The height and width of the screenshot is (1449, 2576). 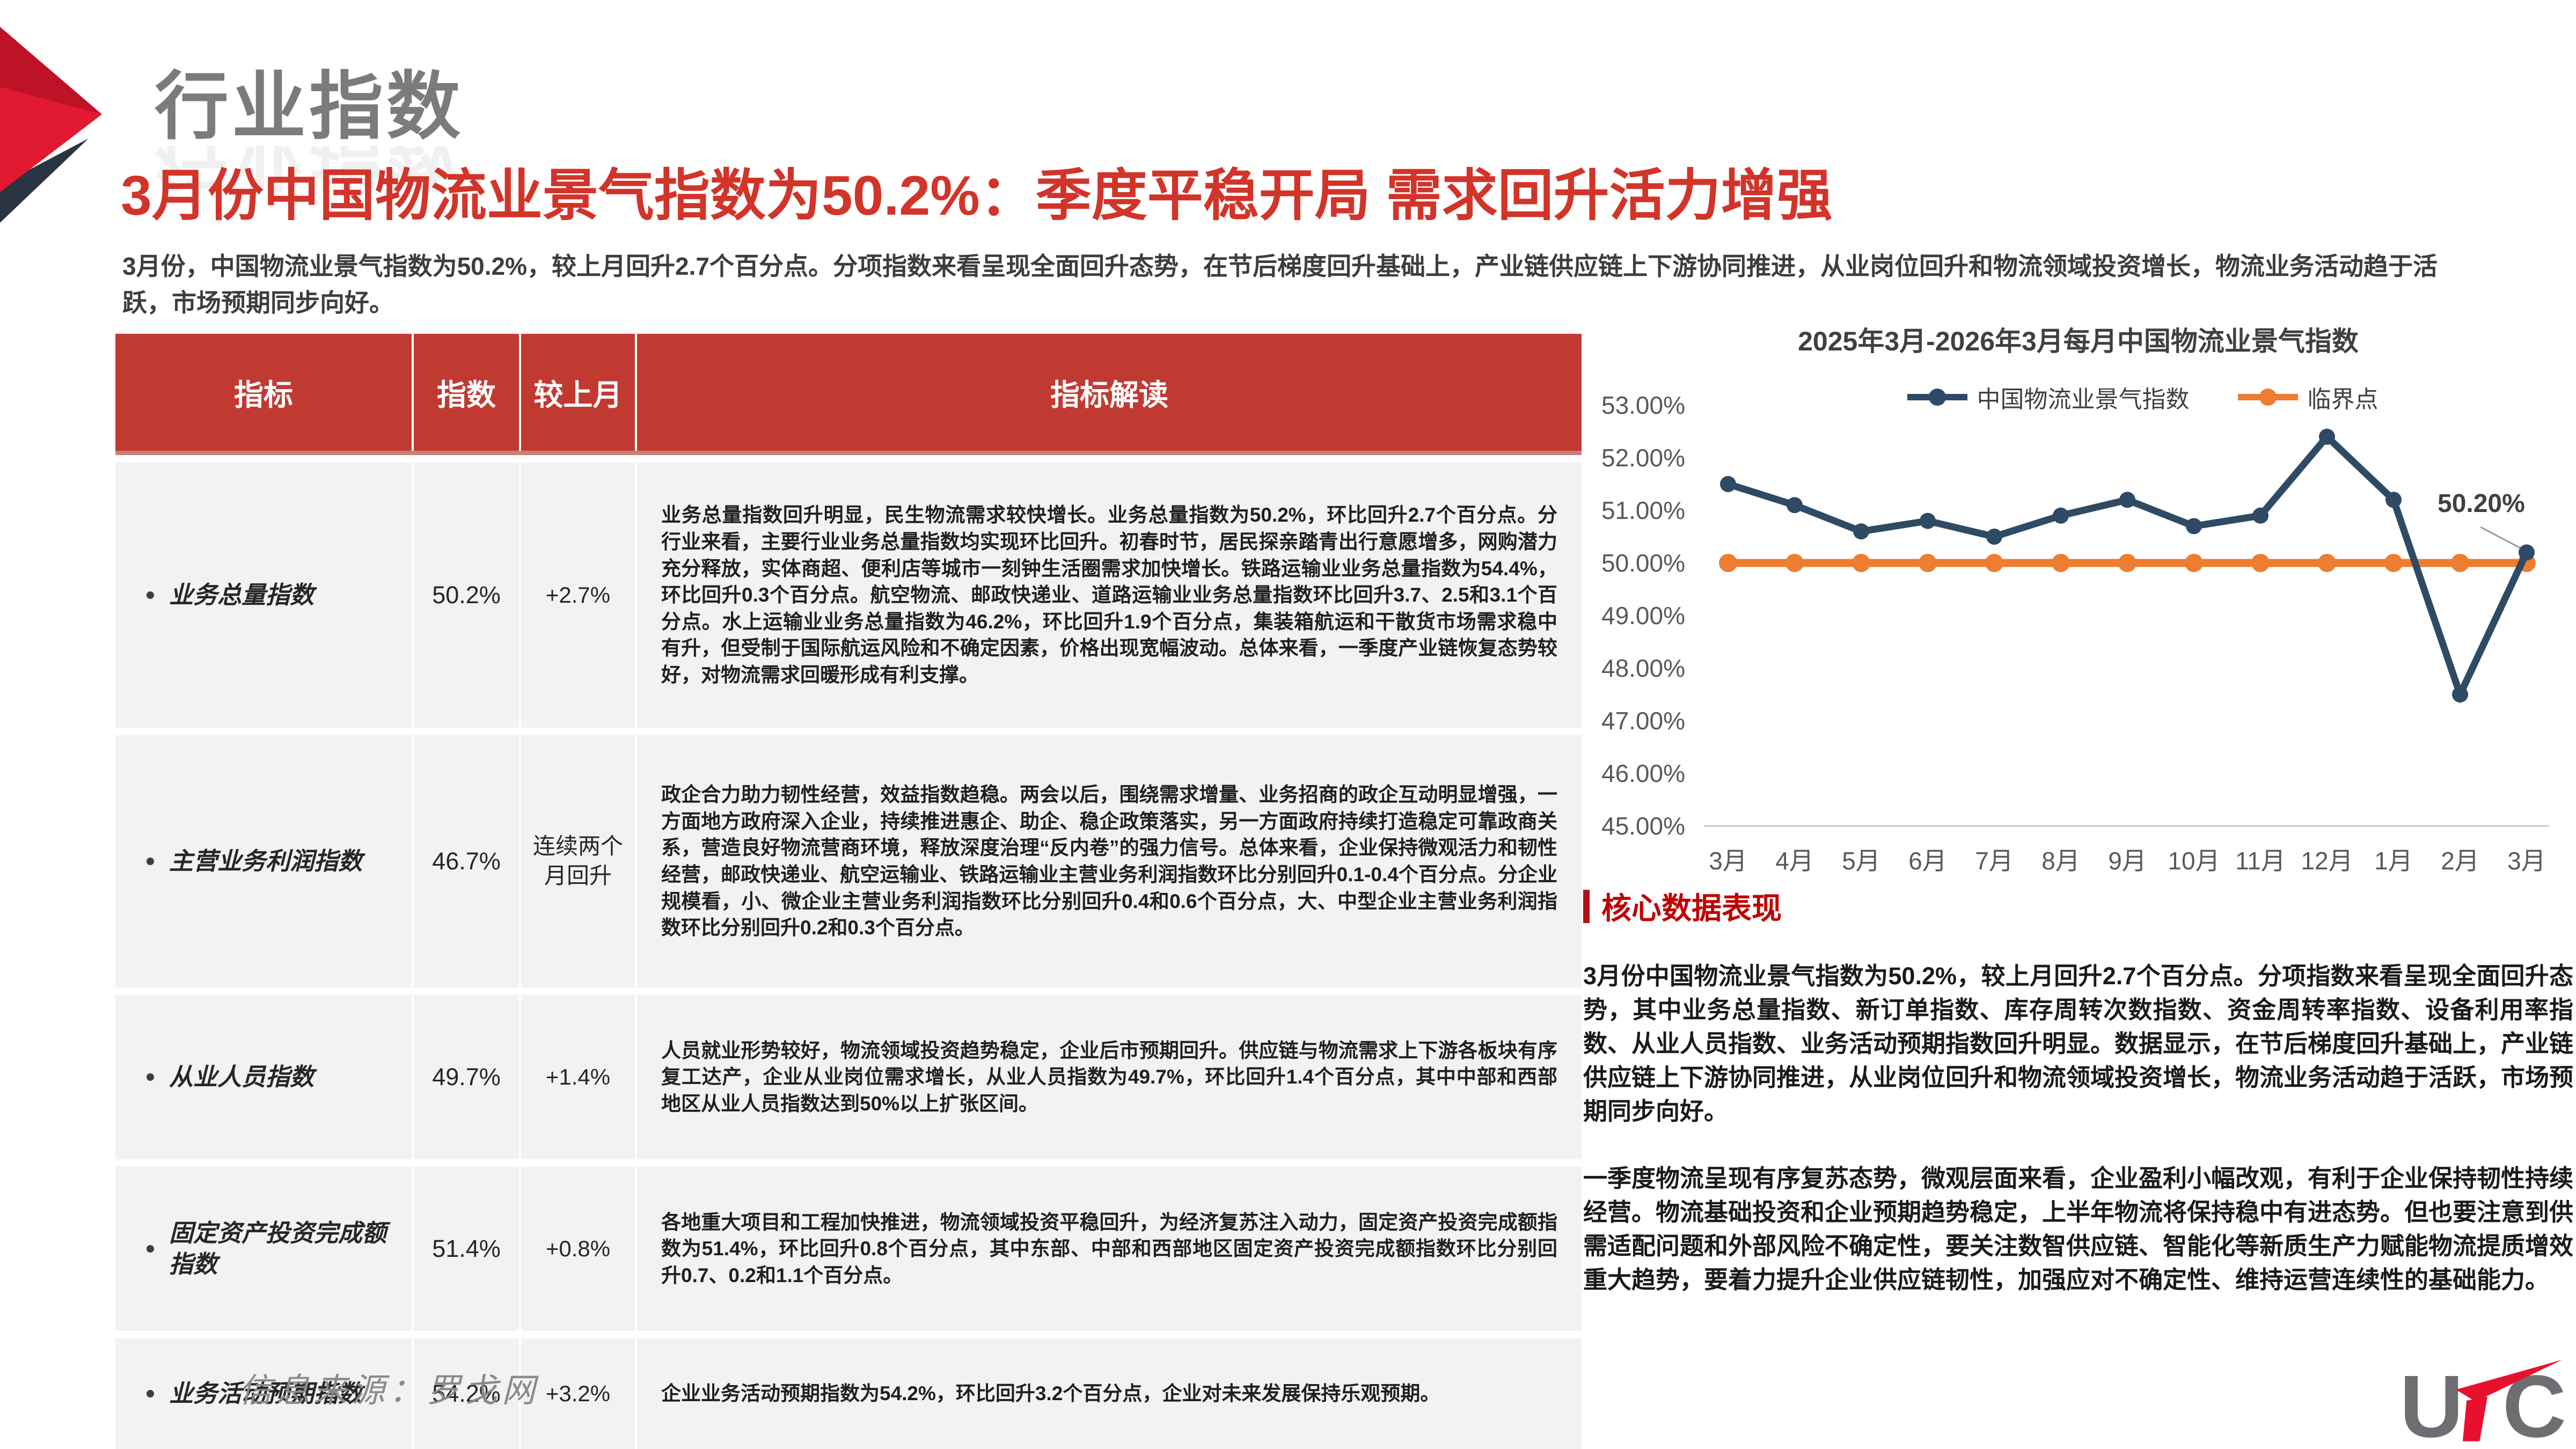 What do you see at coordinates (2060, 861) in the screenshot?
I see `svg-text: 8月` at bounding box center [2060, 861].